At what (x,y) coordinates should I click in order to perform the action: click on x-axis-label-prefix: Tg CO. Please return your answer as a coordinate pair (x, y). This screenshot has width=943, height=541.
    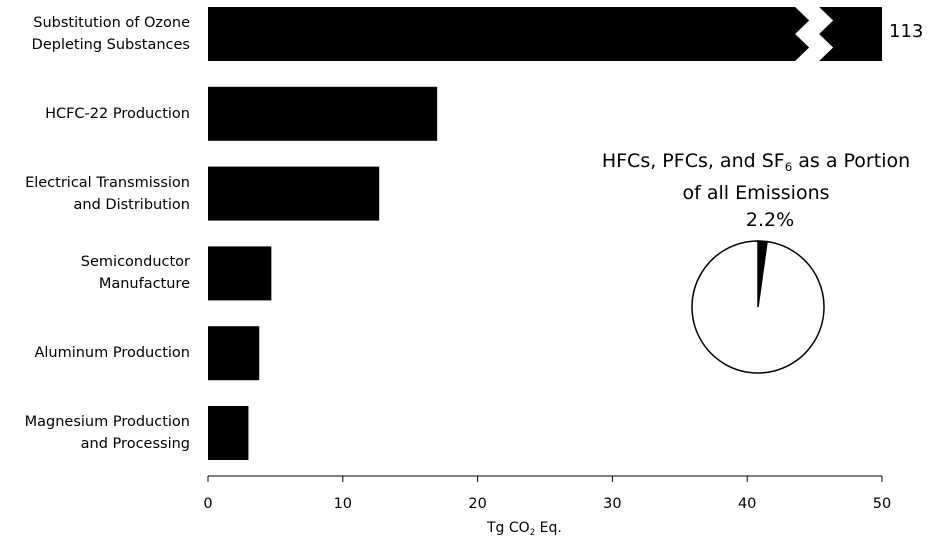
    Looking at the image, I should click on (508, 528).